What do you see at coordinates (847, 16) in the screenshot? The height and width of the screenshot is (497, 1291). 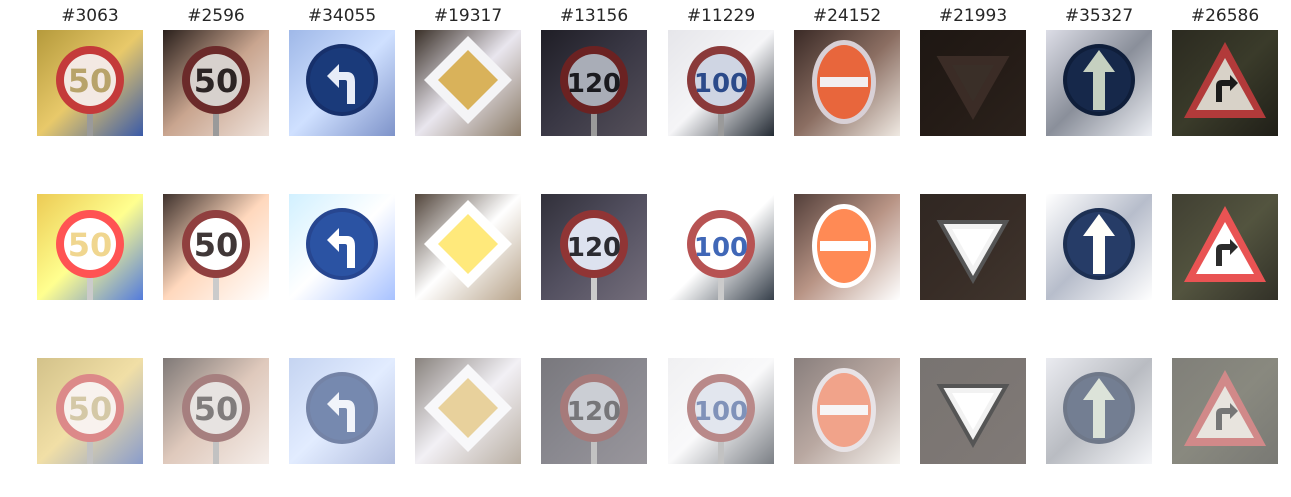 I see `column-title: #24152` at bounding box center [847, 16].